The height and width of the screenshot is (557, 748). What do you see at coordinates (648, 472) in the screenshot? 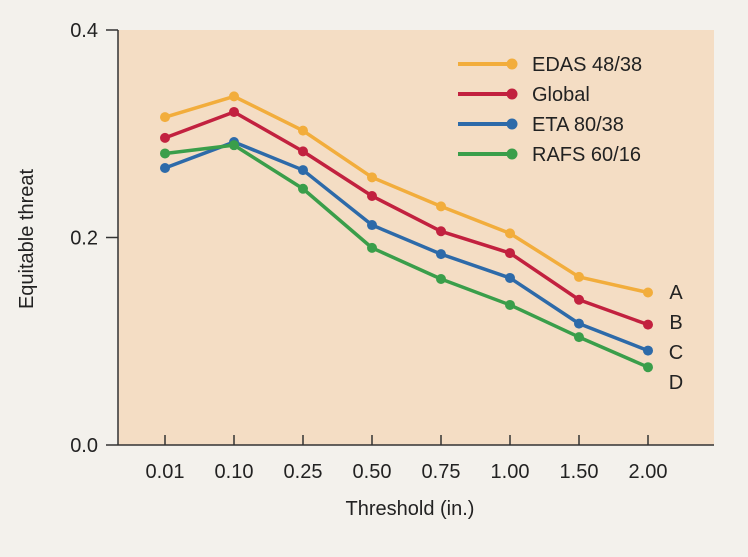
I see `x-tick-label: 2.00` at bounding box center [648, 472].